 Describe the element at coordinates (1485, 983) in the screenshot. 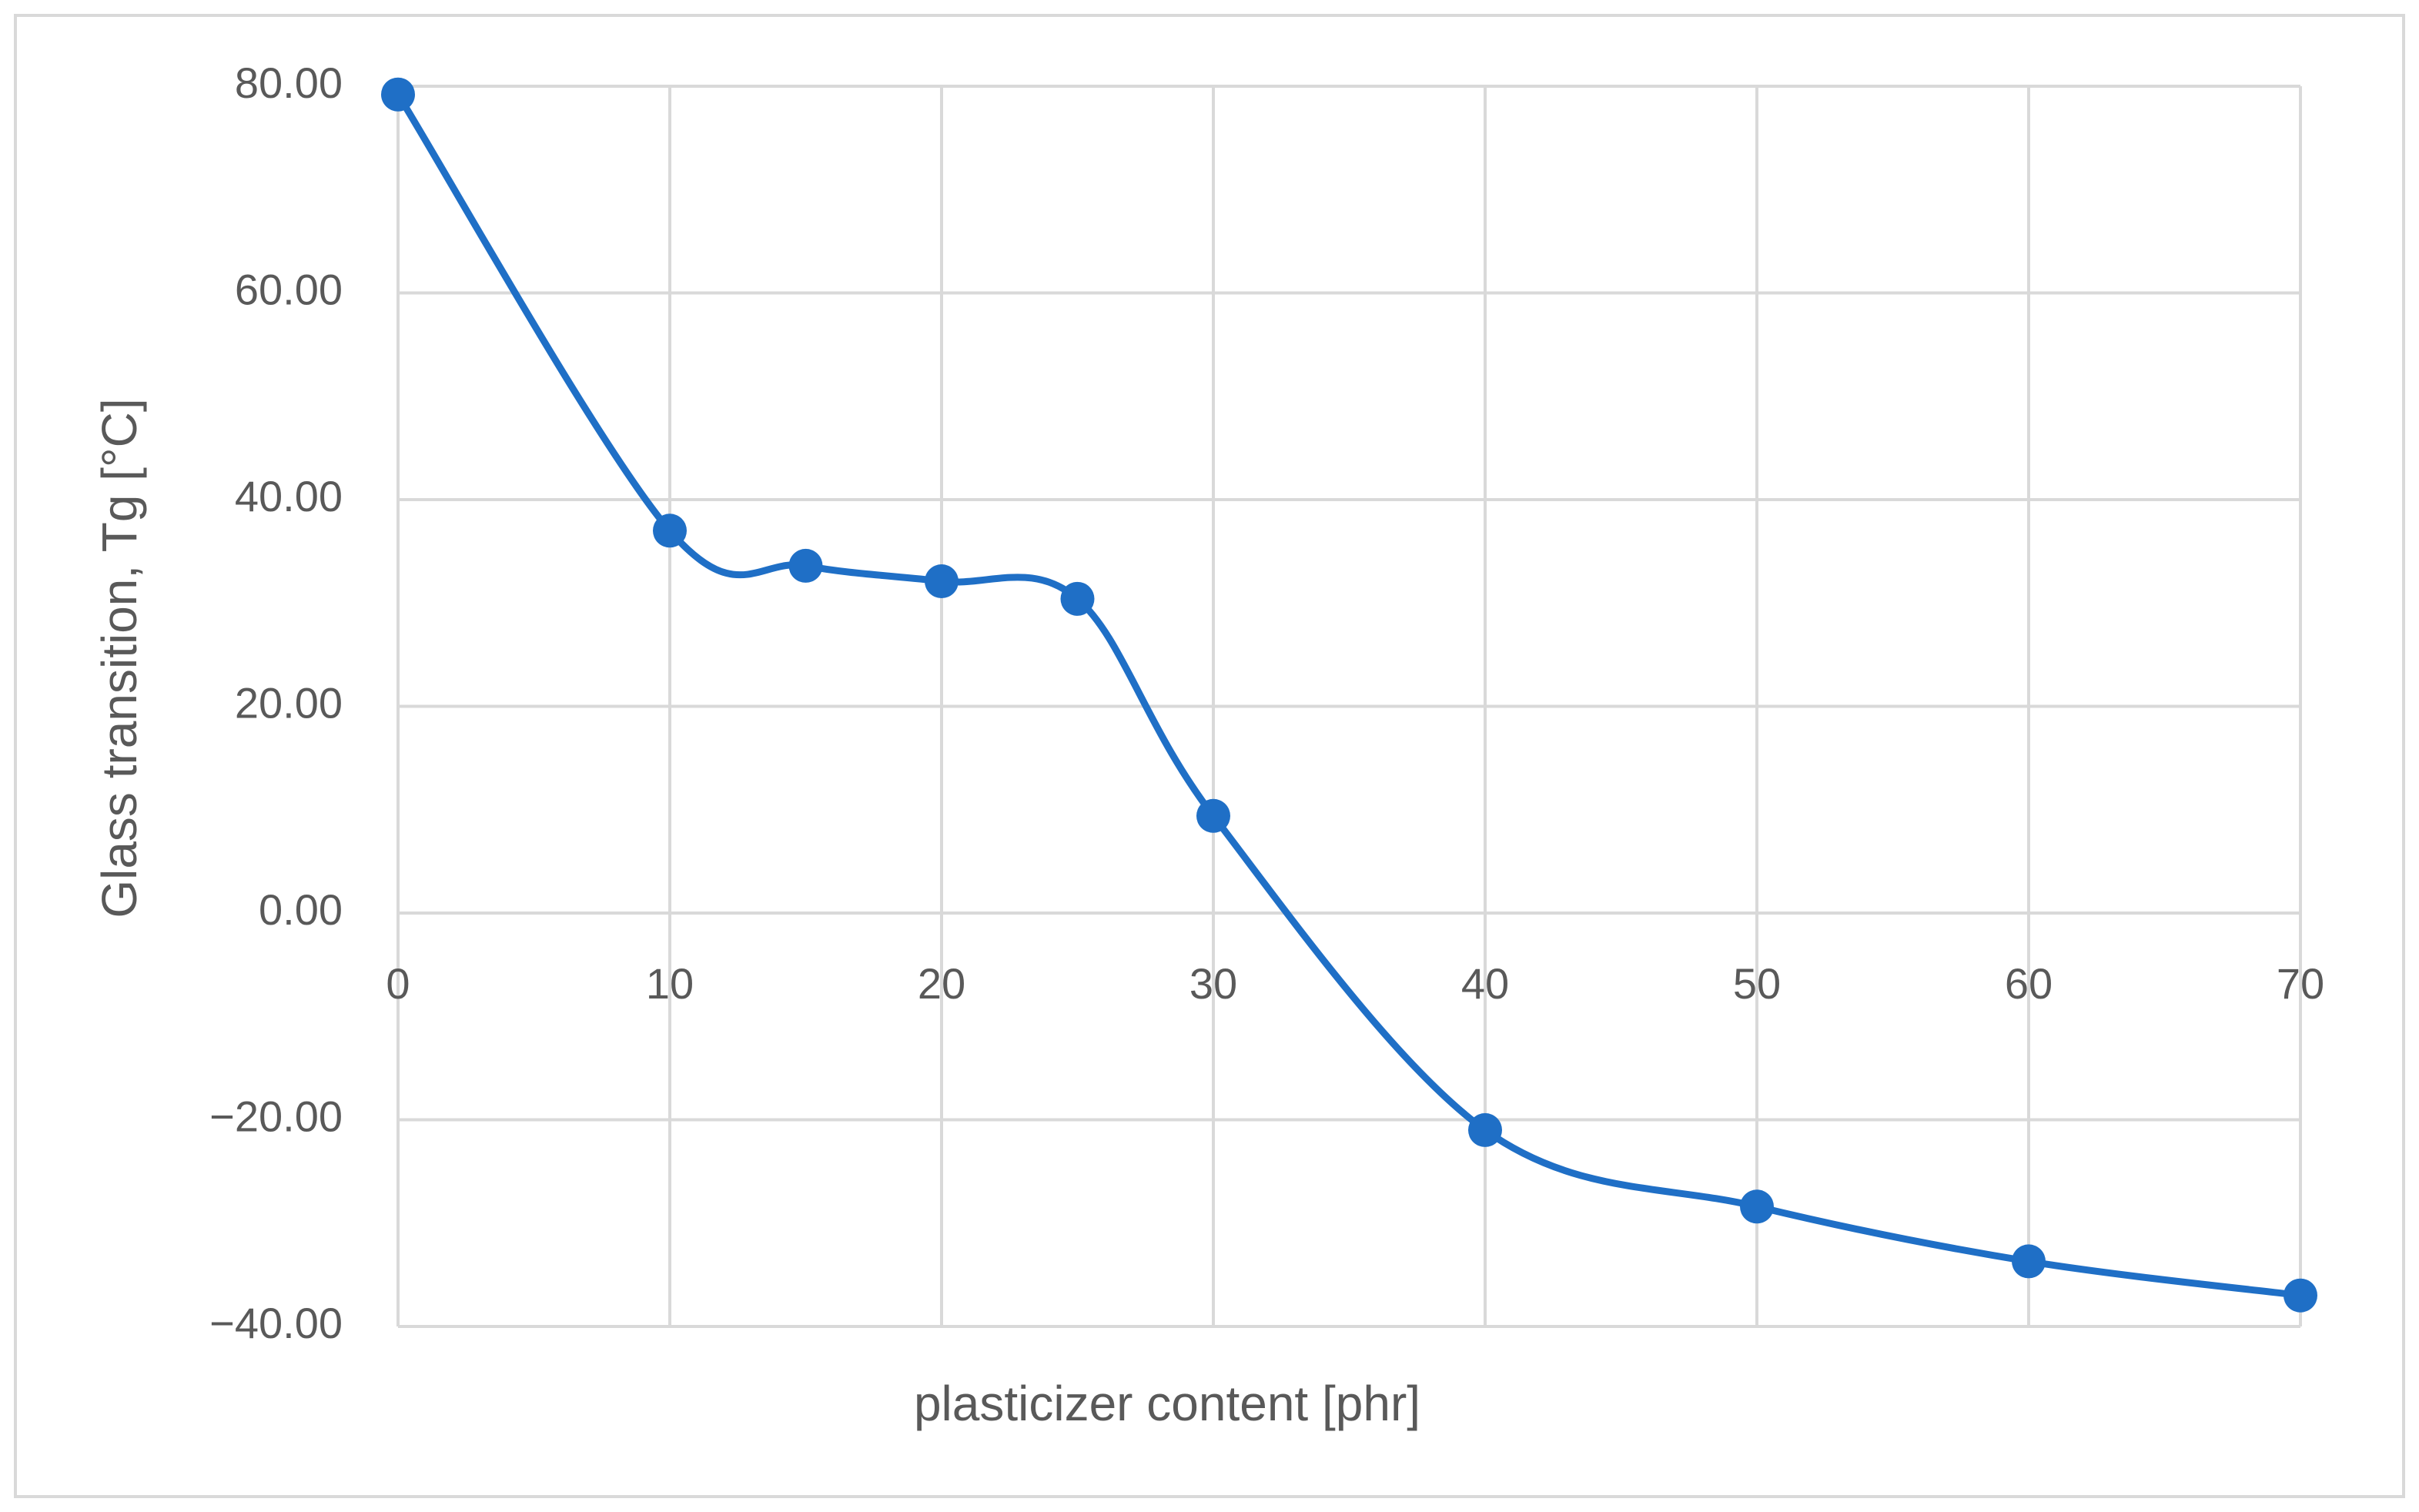

I see `x-tick-label: 40` at that location.